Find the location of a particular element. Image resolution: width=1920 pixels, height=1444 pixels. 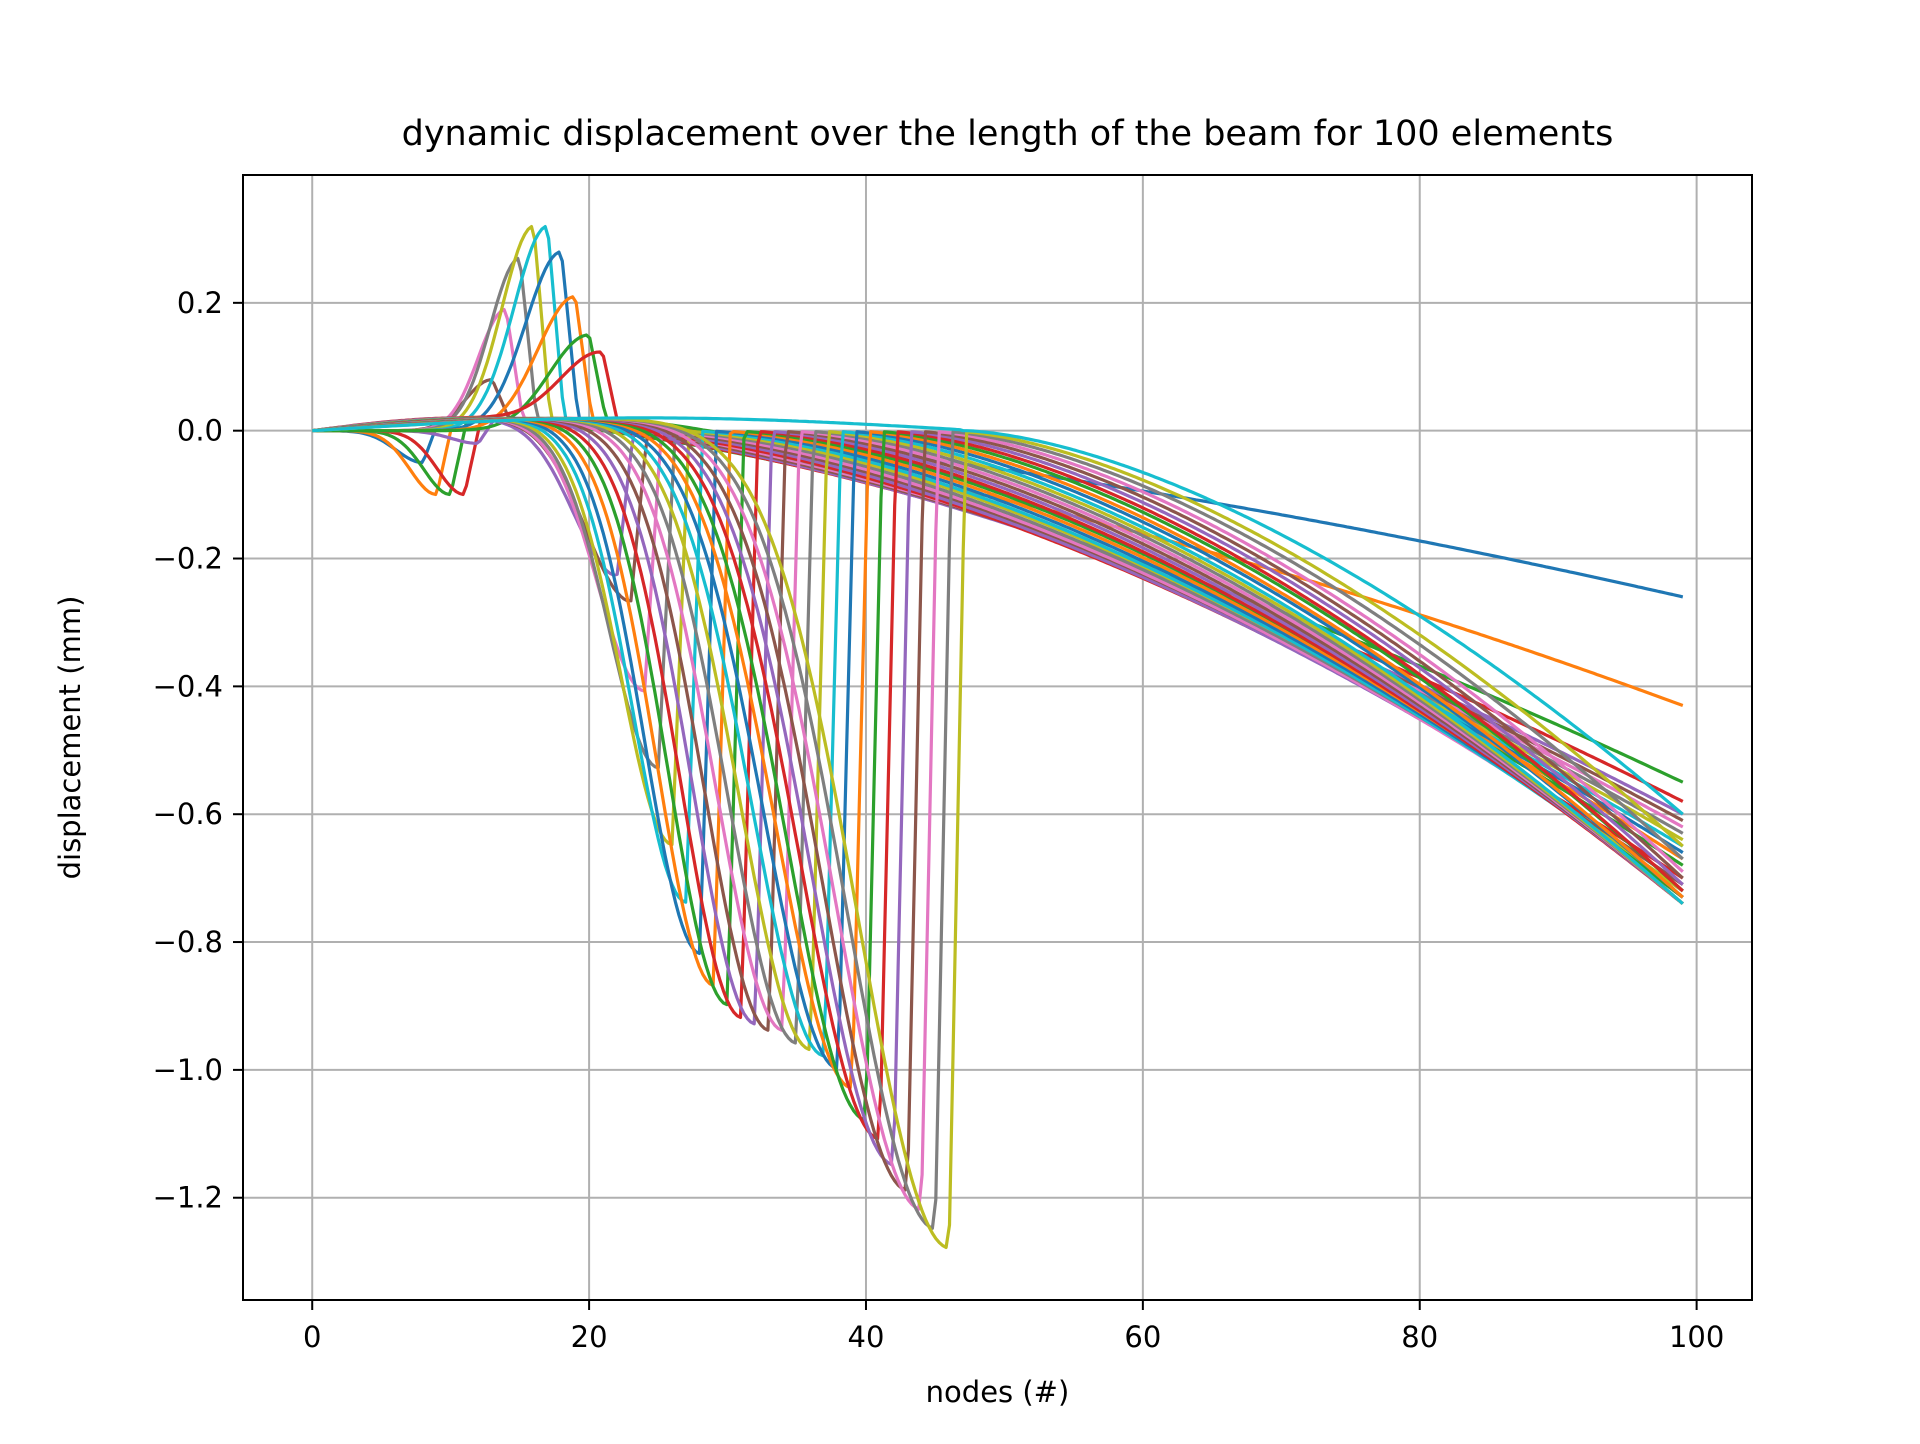

y-tick-label: 0.2 is located at coordinates (200, 303).